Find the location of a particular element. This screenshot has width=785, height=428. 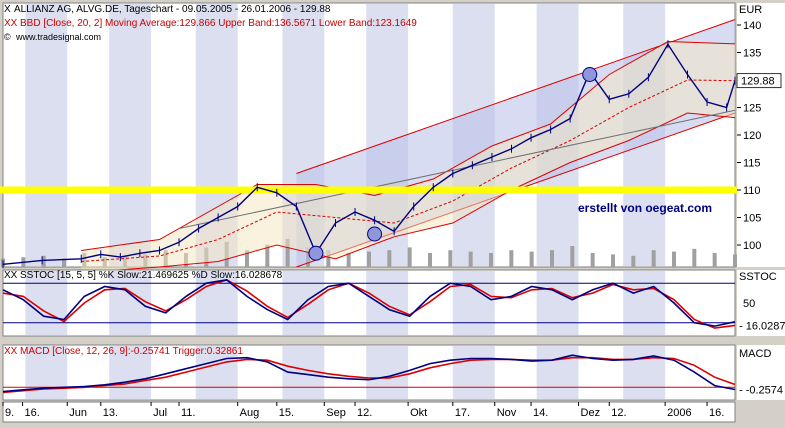

close-marker-bbd: XX is located at coordinates (11, 23).